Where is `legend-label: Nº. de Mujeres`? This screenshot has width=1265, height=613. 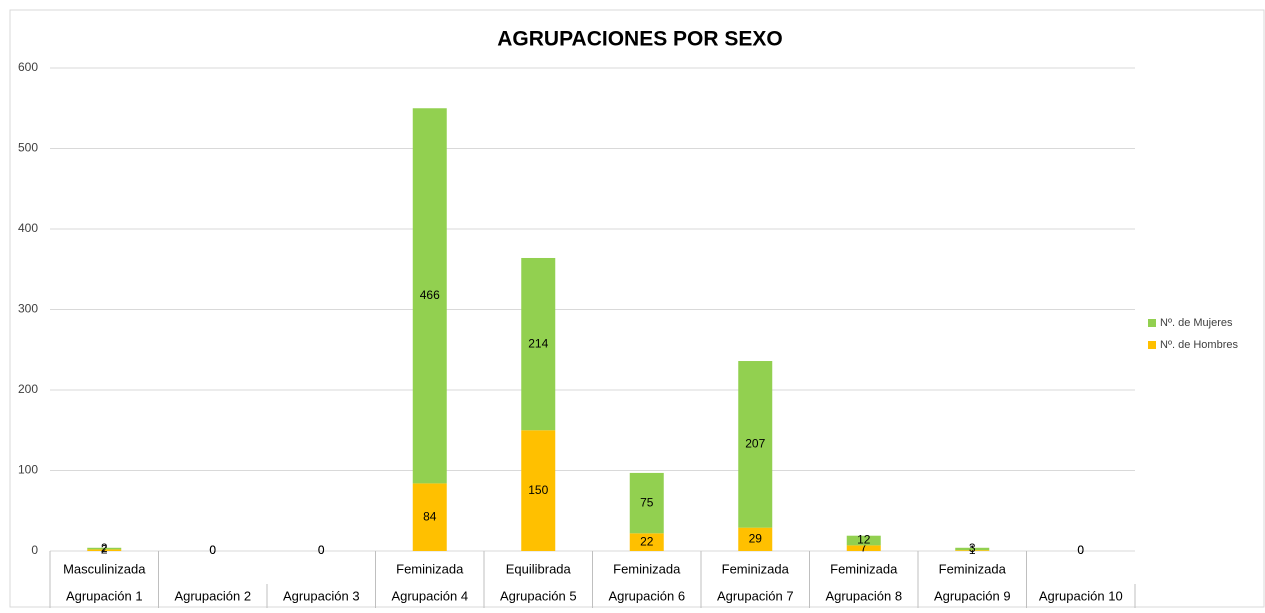
legend-label: Nº. de Mujeres is located at coordinates (1196, 323).